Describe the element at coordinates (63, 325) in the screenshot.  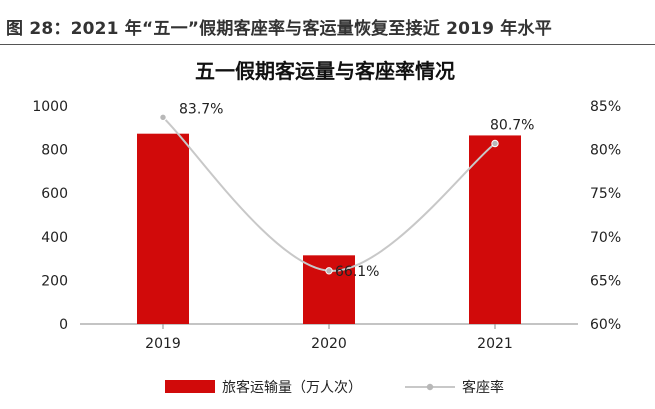
I see `y-left-tick-label: 0` at that location.